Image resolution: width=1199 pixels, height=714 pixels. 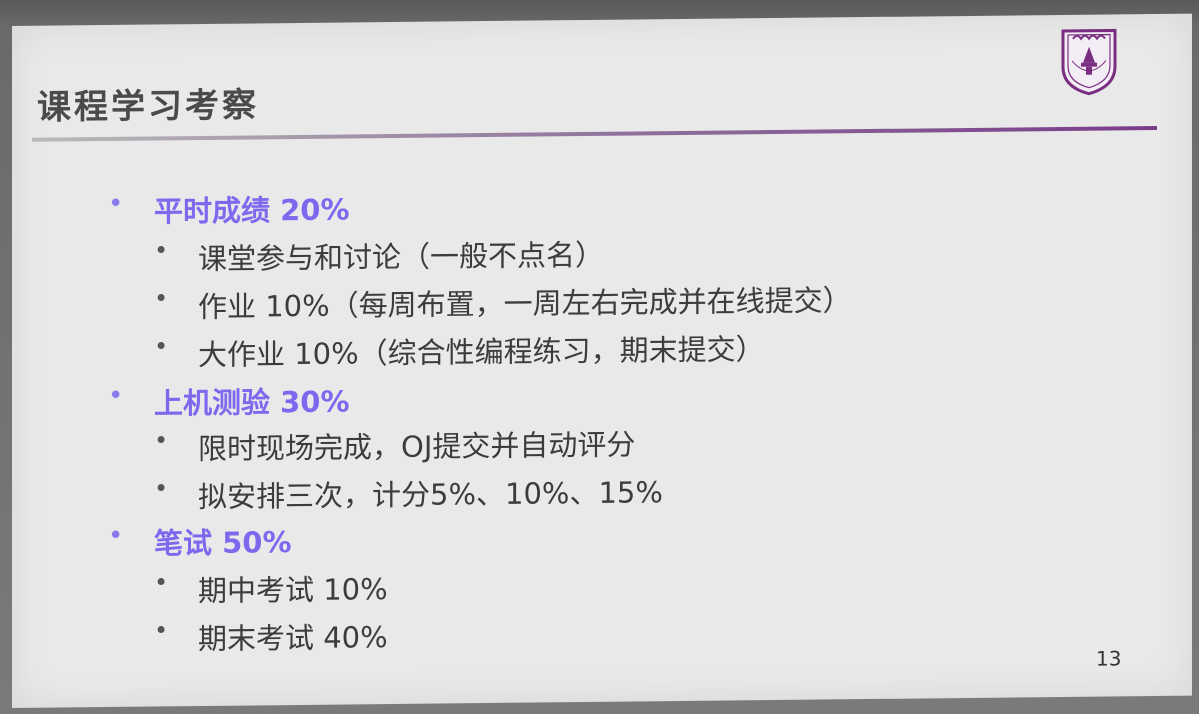 I want to click on list-item: • 限时现场完成，OJ提交并自动评分, so click(x=395, y=444).